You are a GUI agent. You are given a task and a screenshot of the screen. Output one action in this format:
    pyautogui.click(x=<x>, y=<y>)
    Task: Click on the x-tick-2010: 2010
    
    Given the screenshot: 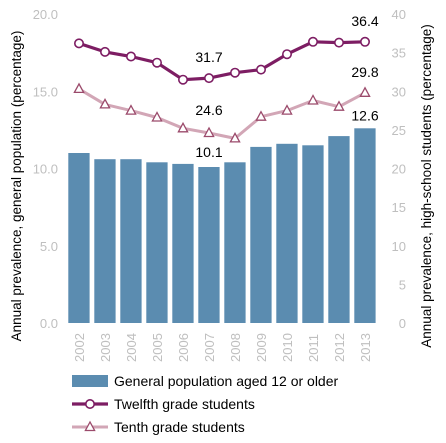 What is the action you would take?
    pyautogui.click(x=287, y=347)
    